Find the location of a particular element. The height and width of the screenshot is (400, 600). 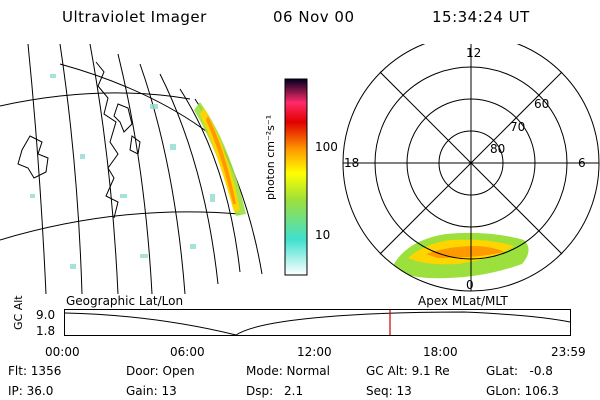

ip-value: IP: 36.0 is located at coordinates (31, 391).